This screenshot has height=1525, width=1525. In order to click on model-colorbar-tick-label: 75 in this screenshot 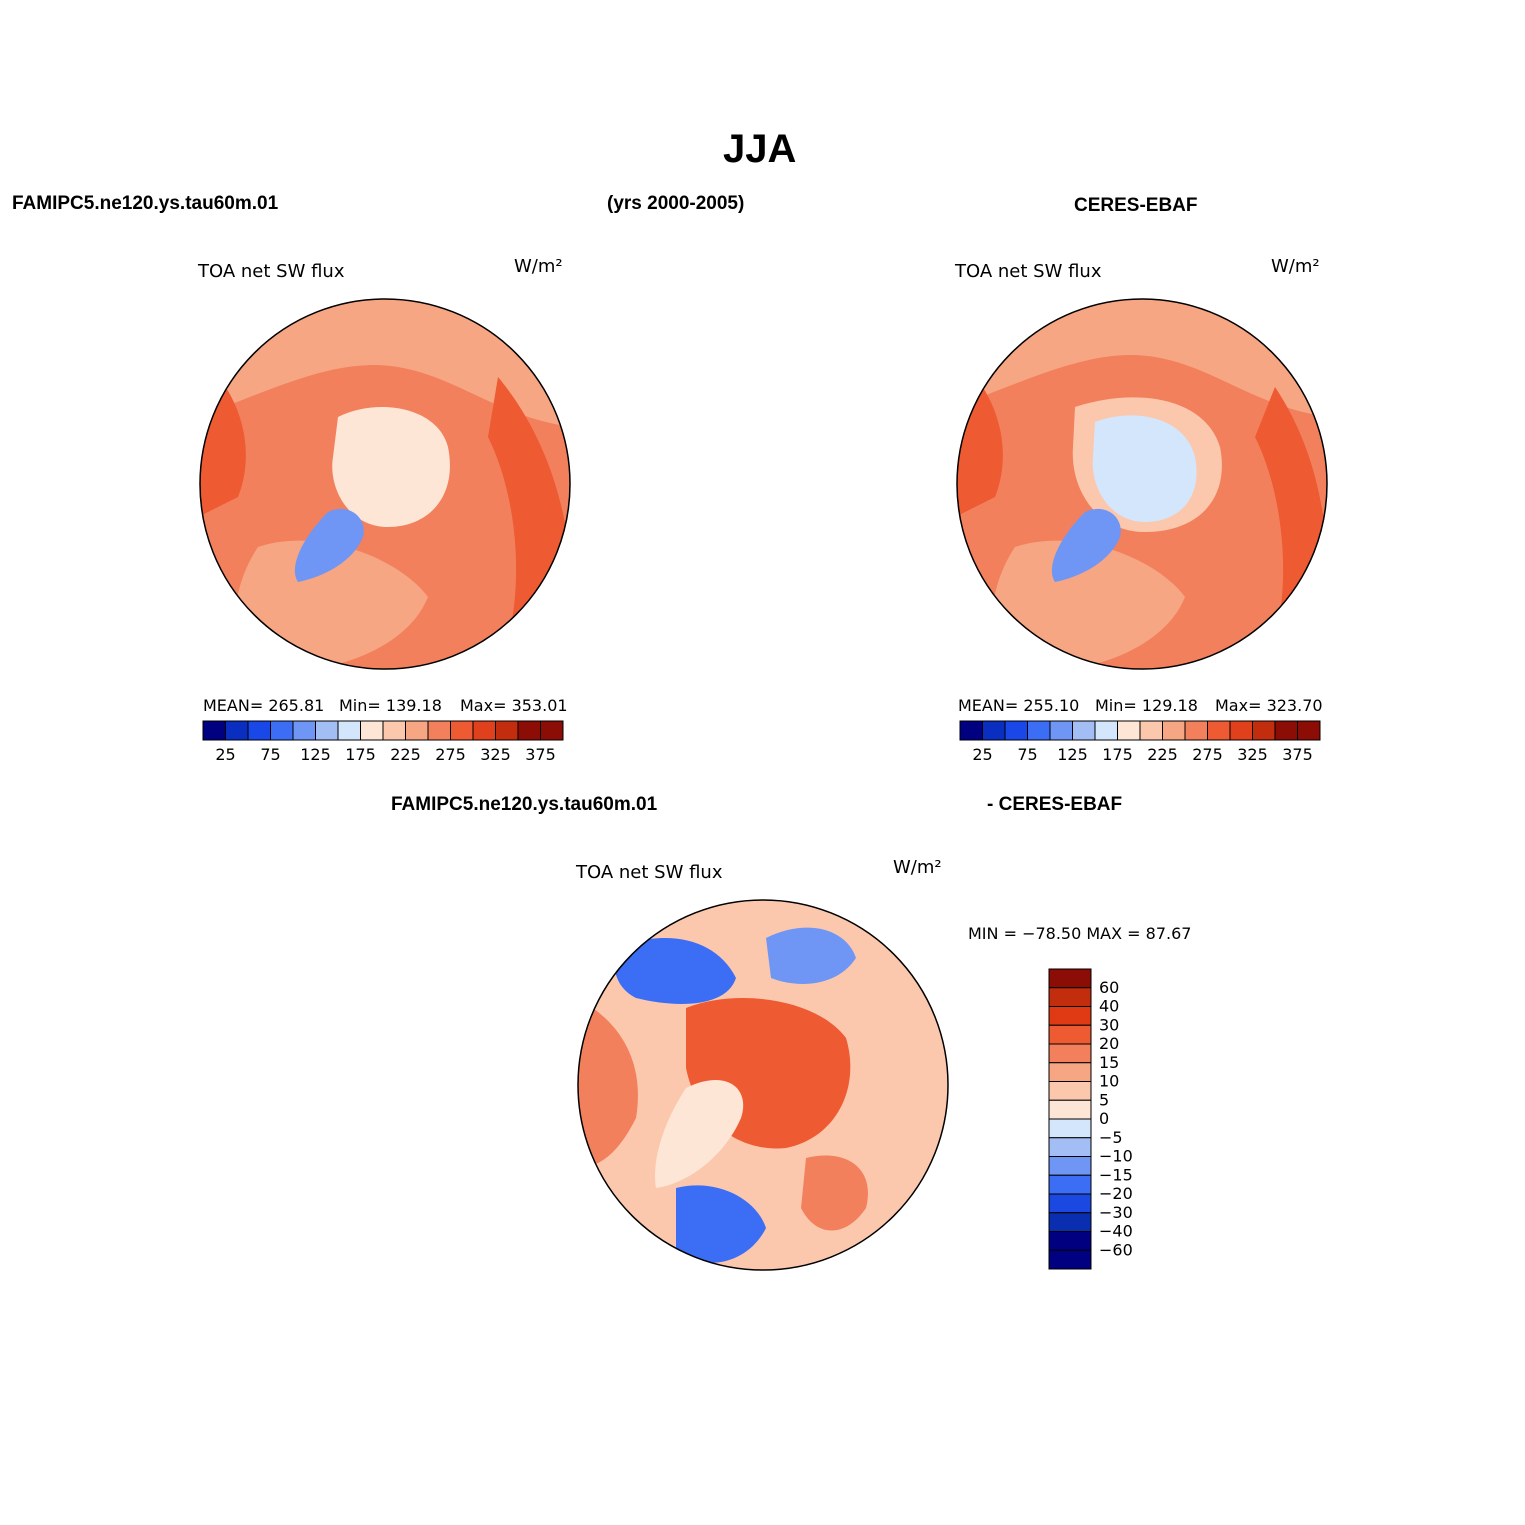, I will do `click(270, 754)`.